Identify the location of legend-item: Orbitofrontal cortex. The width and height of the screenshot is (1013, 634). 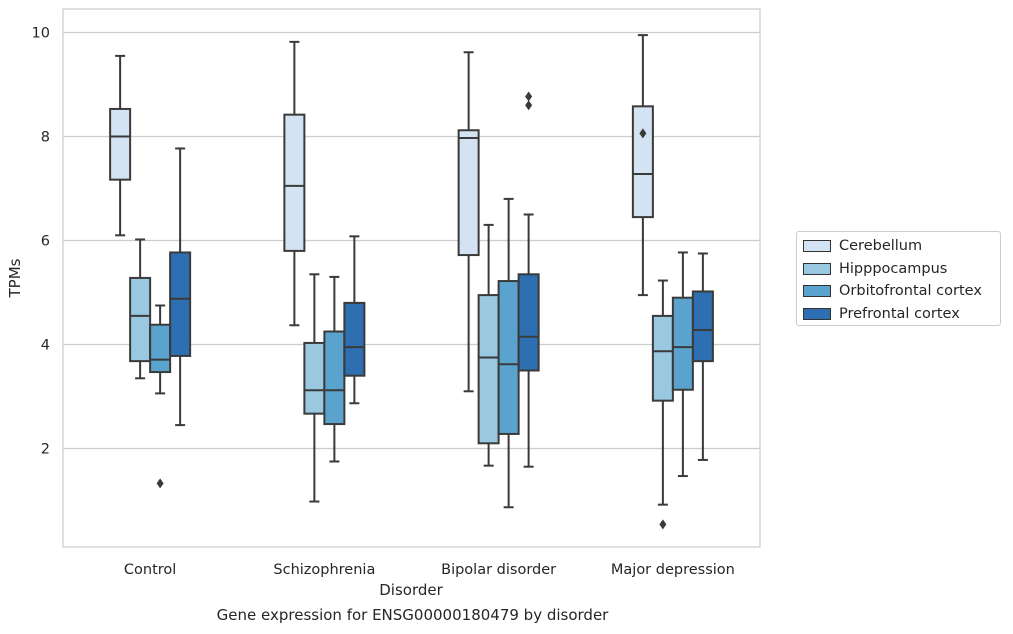
(901, 291).